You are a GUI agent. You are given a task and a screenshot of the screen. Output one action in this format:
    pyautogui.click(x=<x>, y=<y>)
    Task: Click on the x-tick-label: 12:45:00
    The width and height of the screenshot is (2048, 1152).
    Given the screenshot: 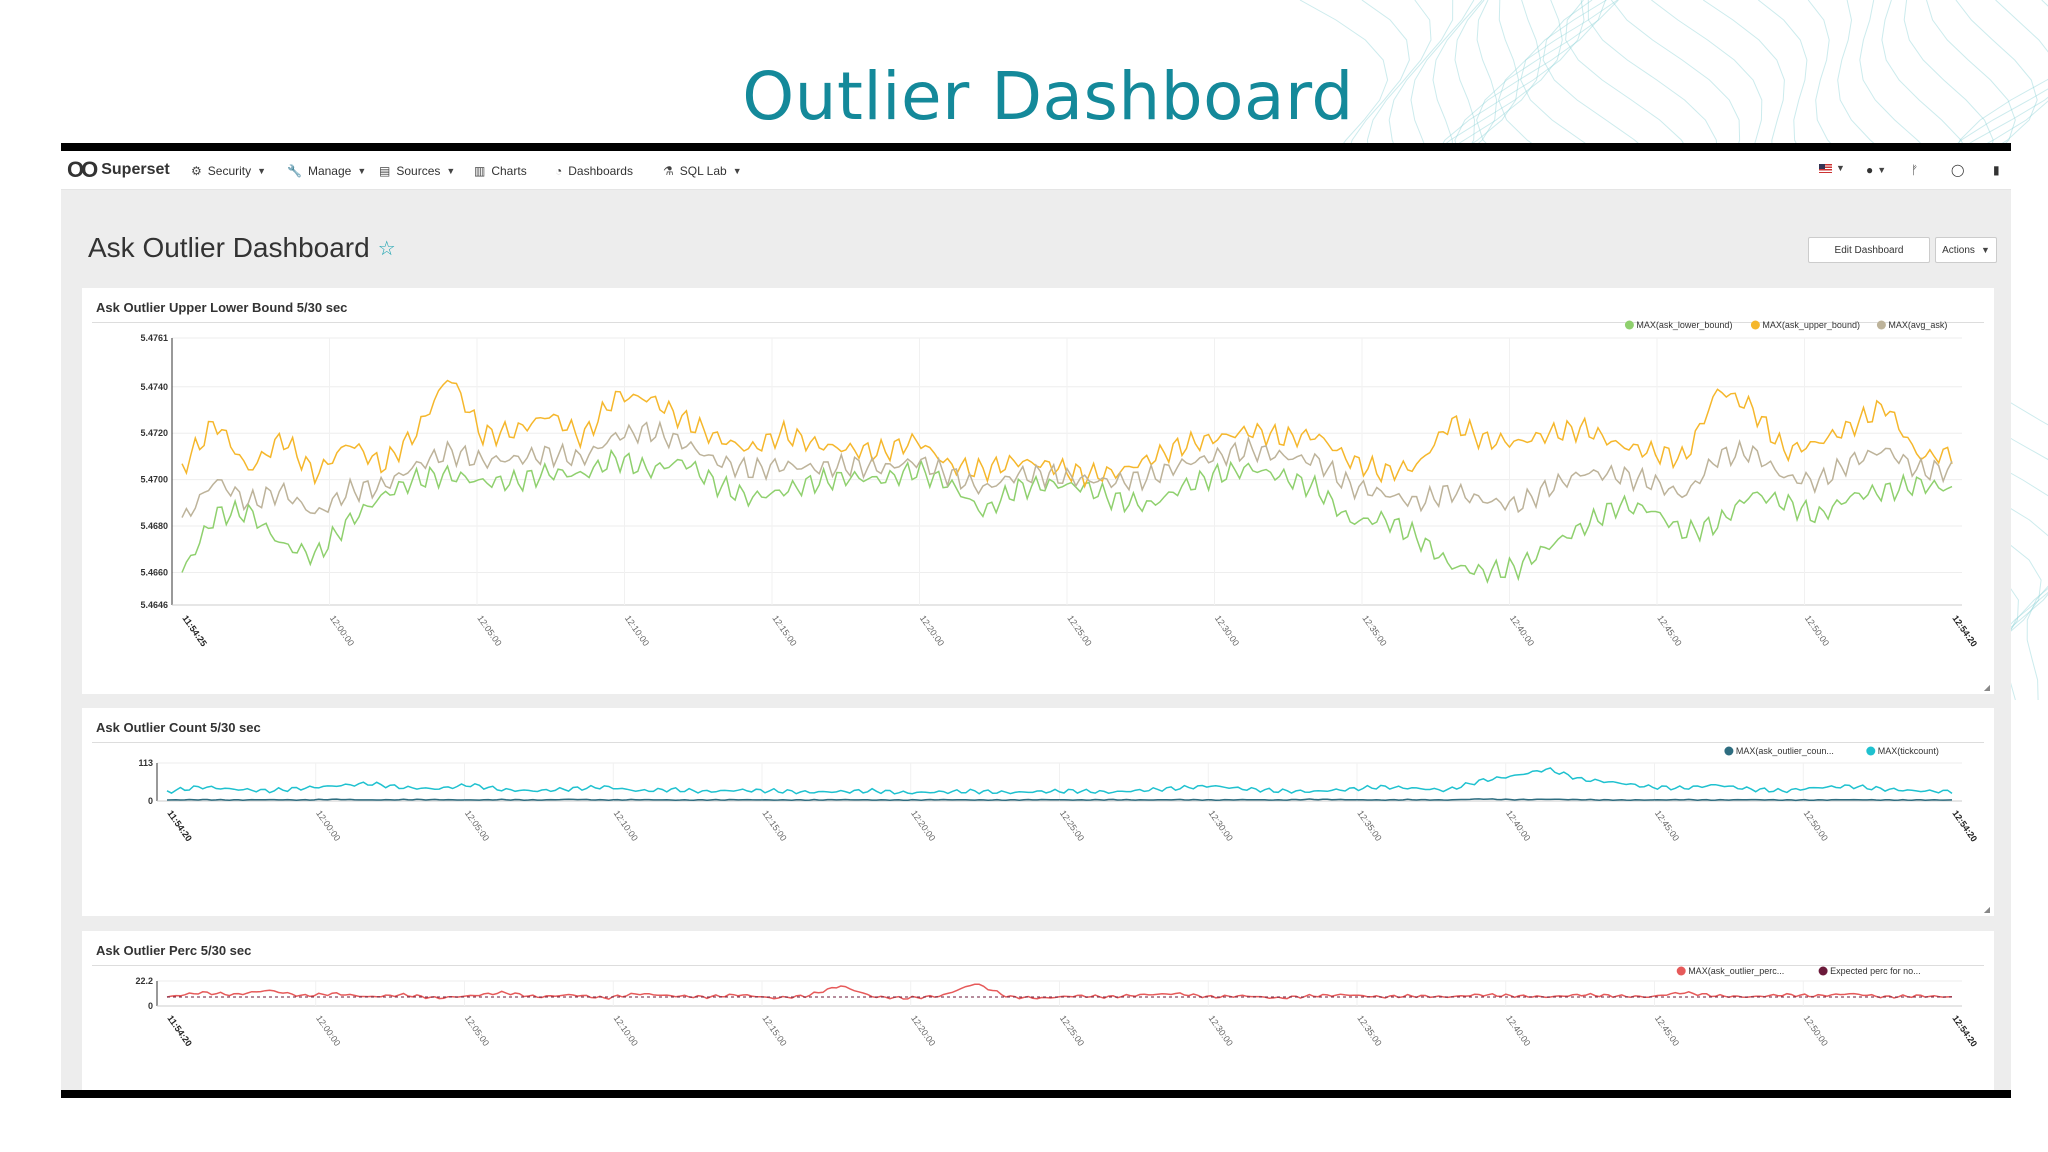 What is the action you would take?
    pyautogui.click(x=1667, y=1030)
    